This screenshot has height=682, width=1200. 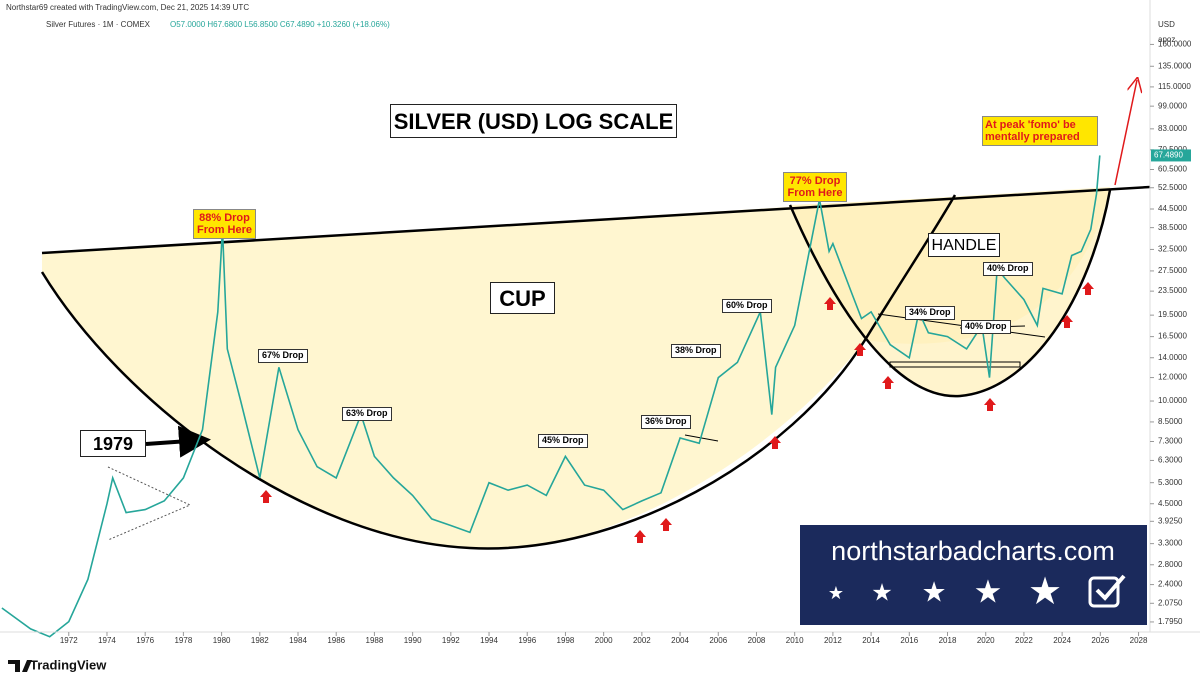 I want to click on handle-curve, so click(x=950, y=293).